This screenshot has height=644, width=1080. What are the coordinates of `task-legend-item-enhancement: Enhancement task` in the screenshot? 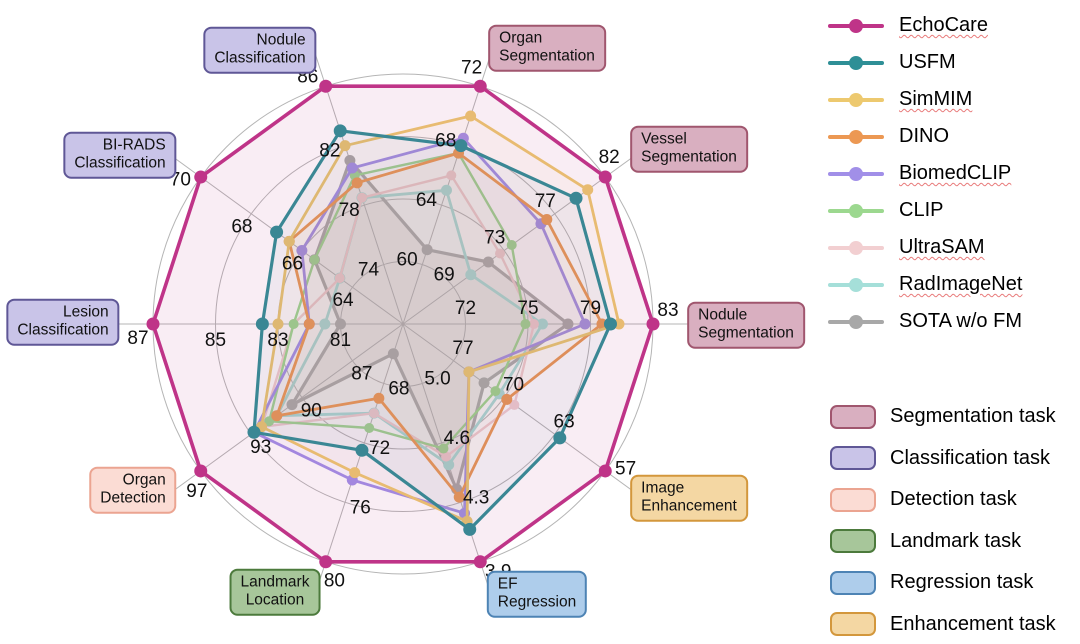 It's located at (955, 624).